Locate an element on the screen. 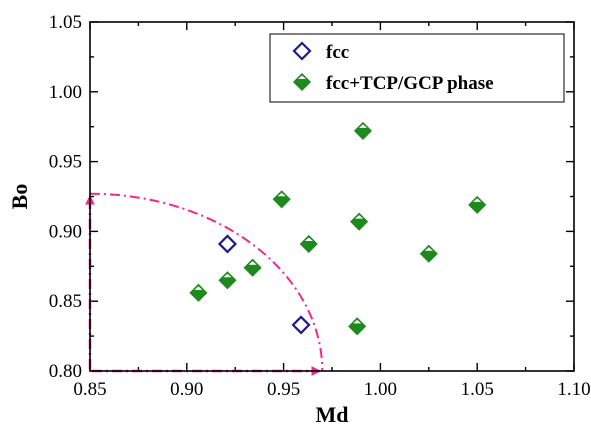  legend-marker-fcc is located at coordinates (302, 51).